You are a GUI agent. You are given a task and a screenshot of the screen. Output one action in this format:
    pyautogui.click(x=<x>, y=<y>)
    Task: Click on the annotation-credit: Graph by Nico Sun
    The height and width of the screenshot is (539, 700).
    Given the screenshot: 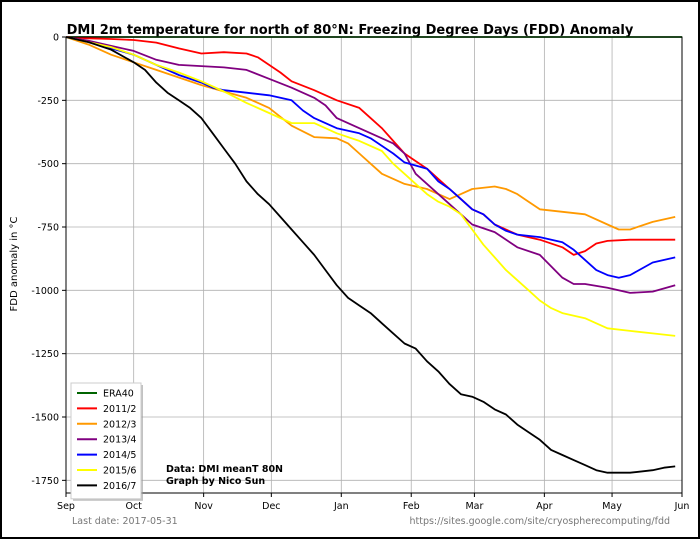 What is the action you would take?
    pyautogui.click(x=215, y=481)
    